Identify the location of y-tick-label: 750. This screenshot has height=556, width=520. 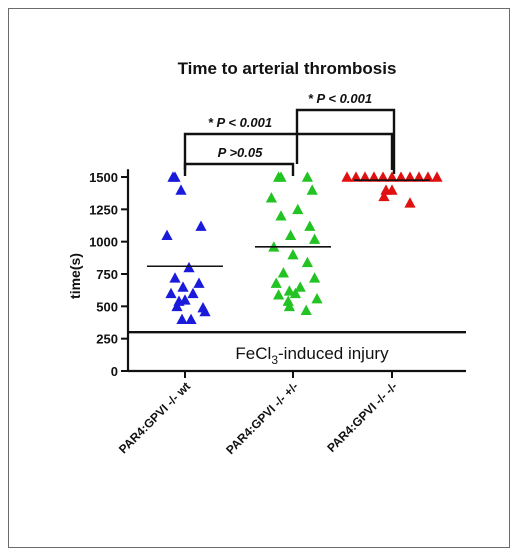
(107, 274).